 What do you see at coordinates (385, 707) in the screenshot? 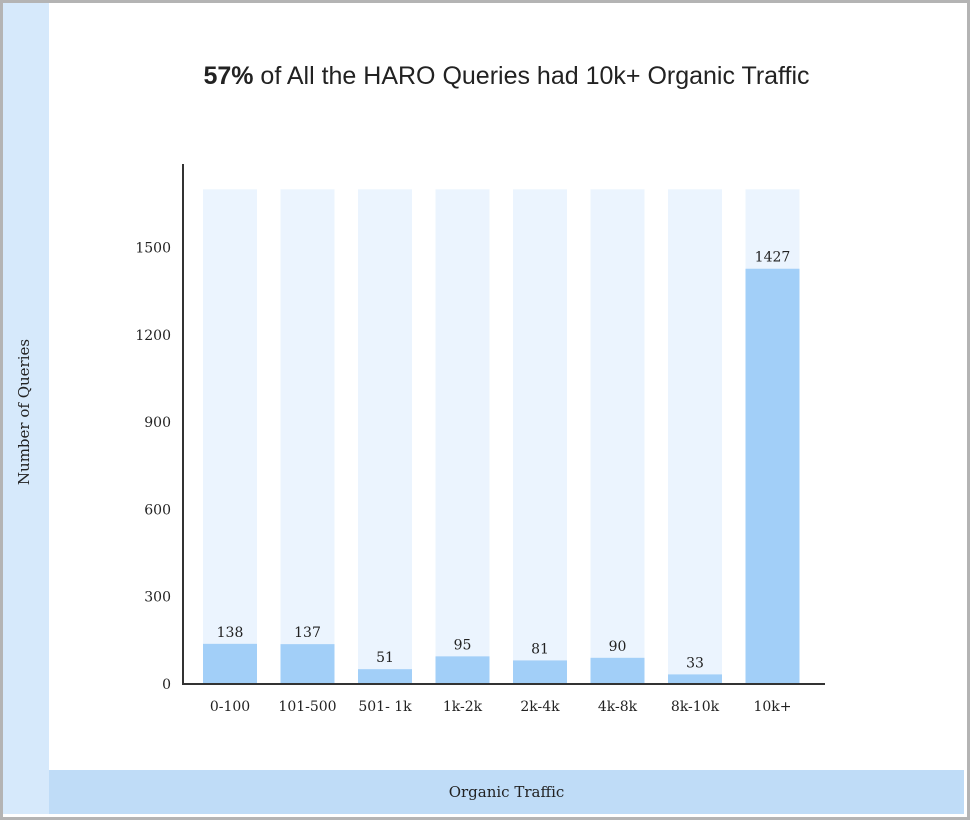
I see `x-tick-label: 501- 1k` at bounding box center [385, 707].